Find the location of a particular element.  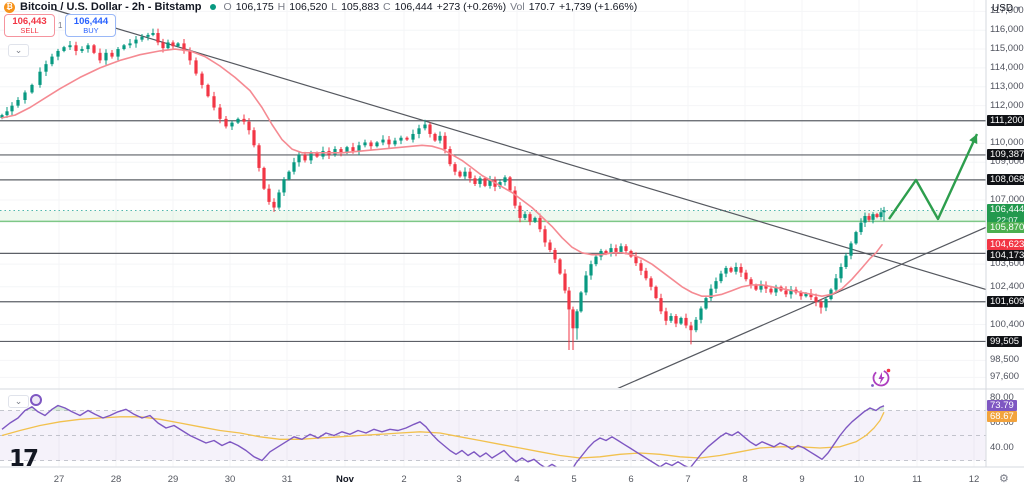

rsi-indicator-icon is located at coordinates (36, 400).